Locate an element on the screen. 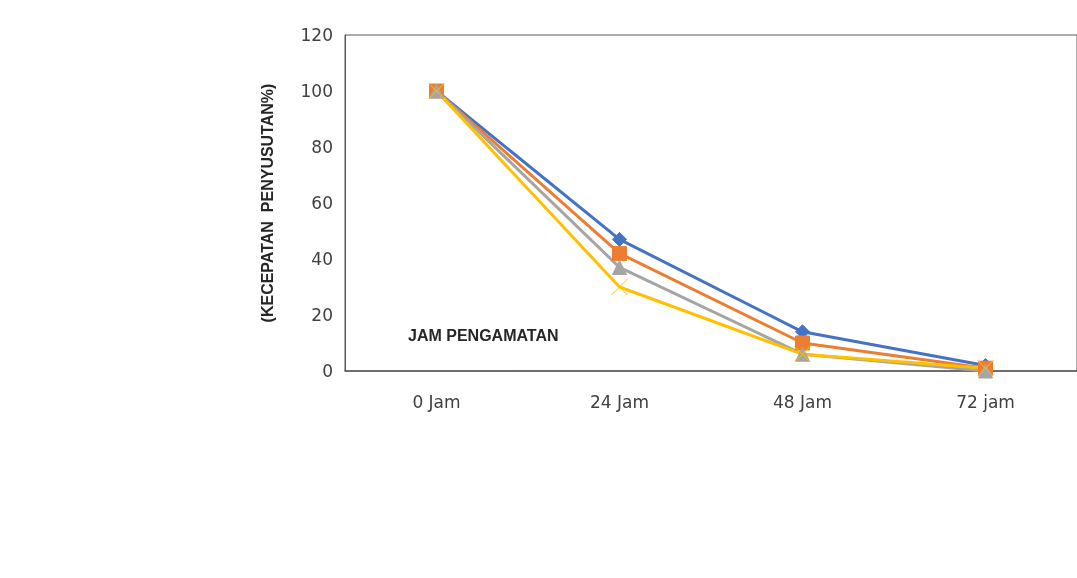  annotation: JAM PENGAMATAN is located at coordinates (483, 335).